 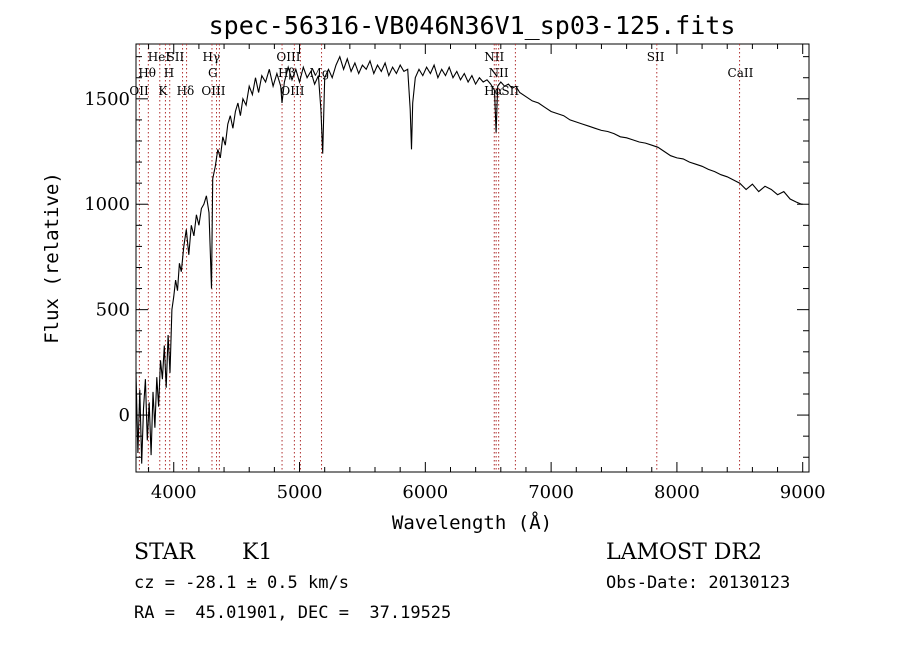 What do you see at coordinates (677, 492) in the screenshot?
I see `x-tick-label: 8000` at bounding box center [677, 492].